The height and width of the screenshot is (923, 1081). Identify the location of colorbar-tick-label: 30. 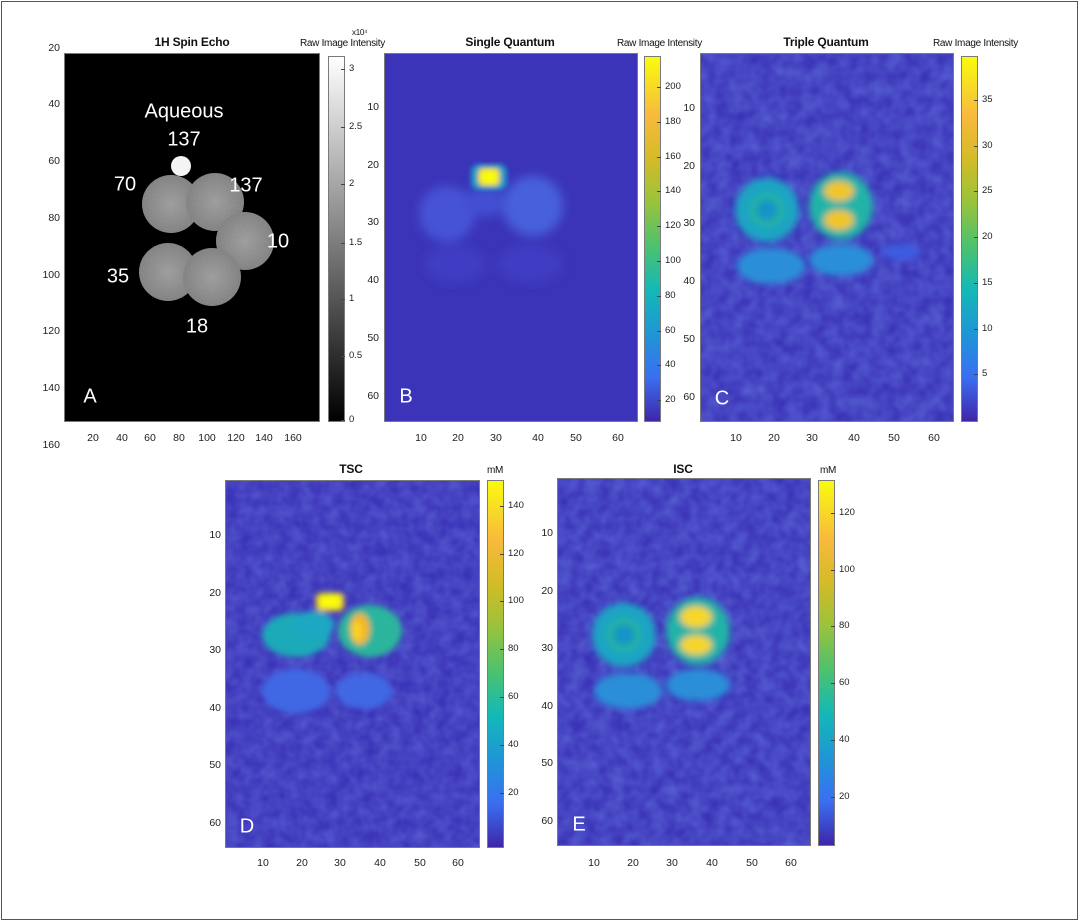
(987, 145).